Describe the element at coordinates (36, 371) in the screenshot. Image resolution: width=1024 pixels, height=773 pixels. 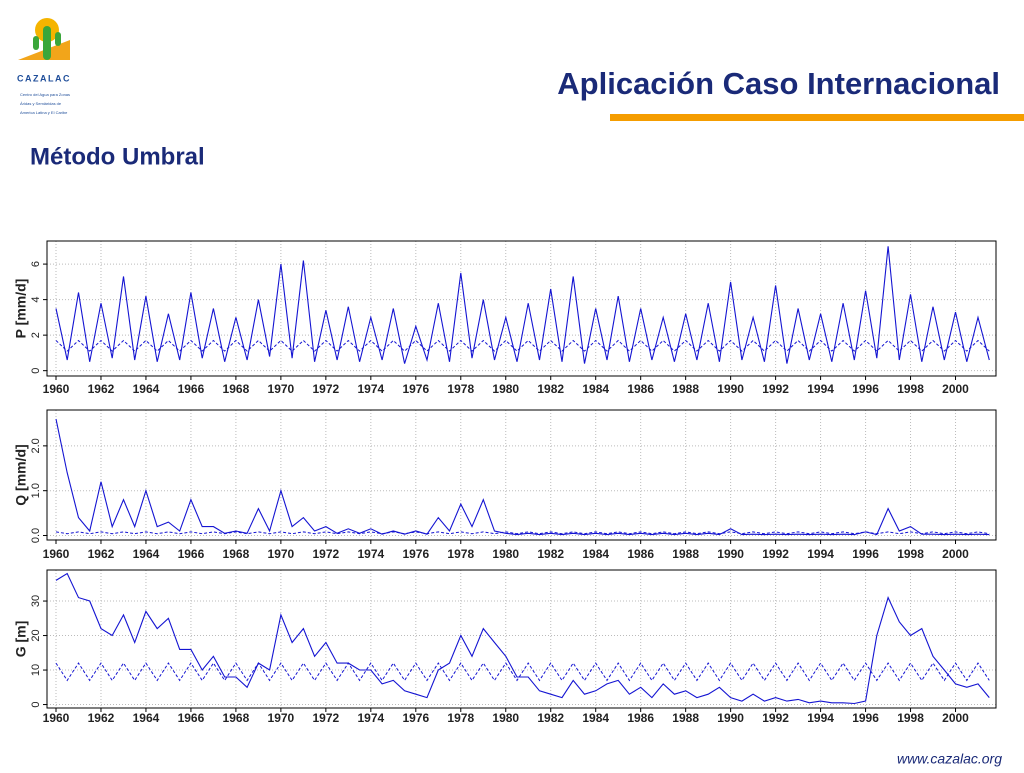
I see `y-tick-label: 0` at that location.